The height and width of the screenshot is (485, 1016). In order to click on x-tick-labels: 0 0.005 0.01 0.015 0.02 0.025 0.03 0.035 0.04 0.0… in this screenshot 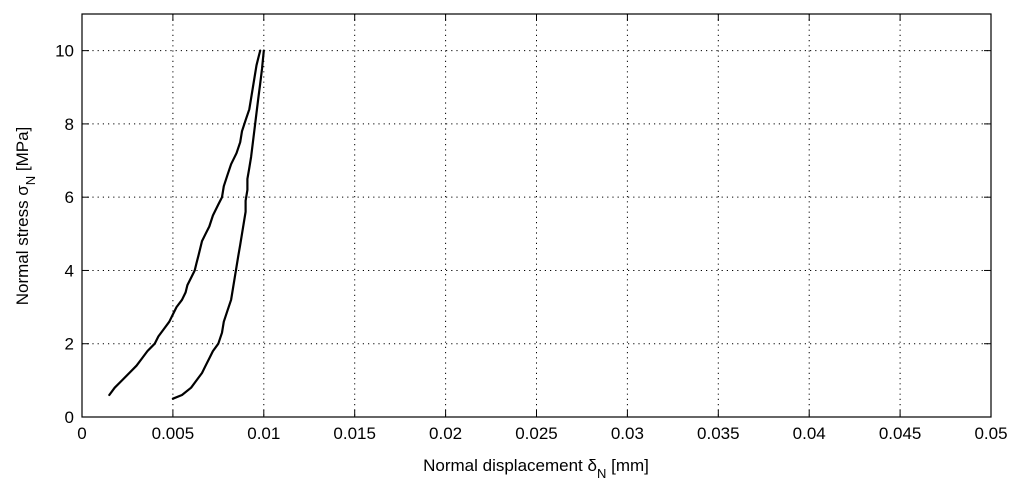, I will do `click(542, 433)`.